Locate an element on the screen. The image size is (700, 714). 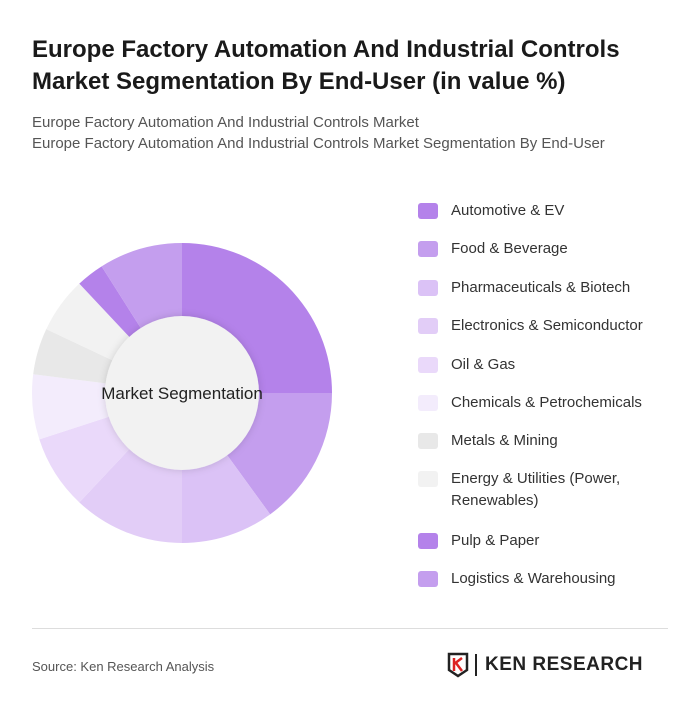
legend-item: Chemicals & Petrochemicals is located at coordinates (534, 403).